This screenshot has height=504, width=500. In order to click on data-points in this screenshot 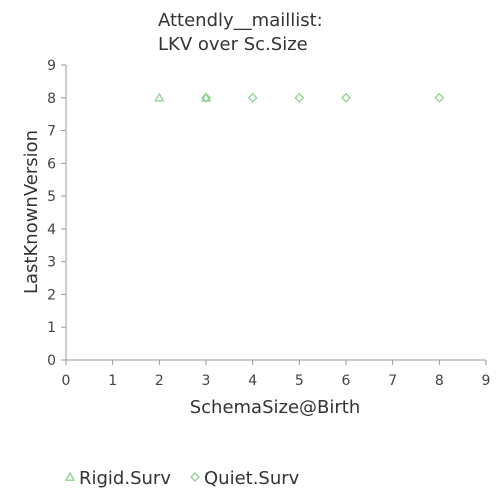, I will do `click(299, 97)`.